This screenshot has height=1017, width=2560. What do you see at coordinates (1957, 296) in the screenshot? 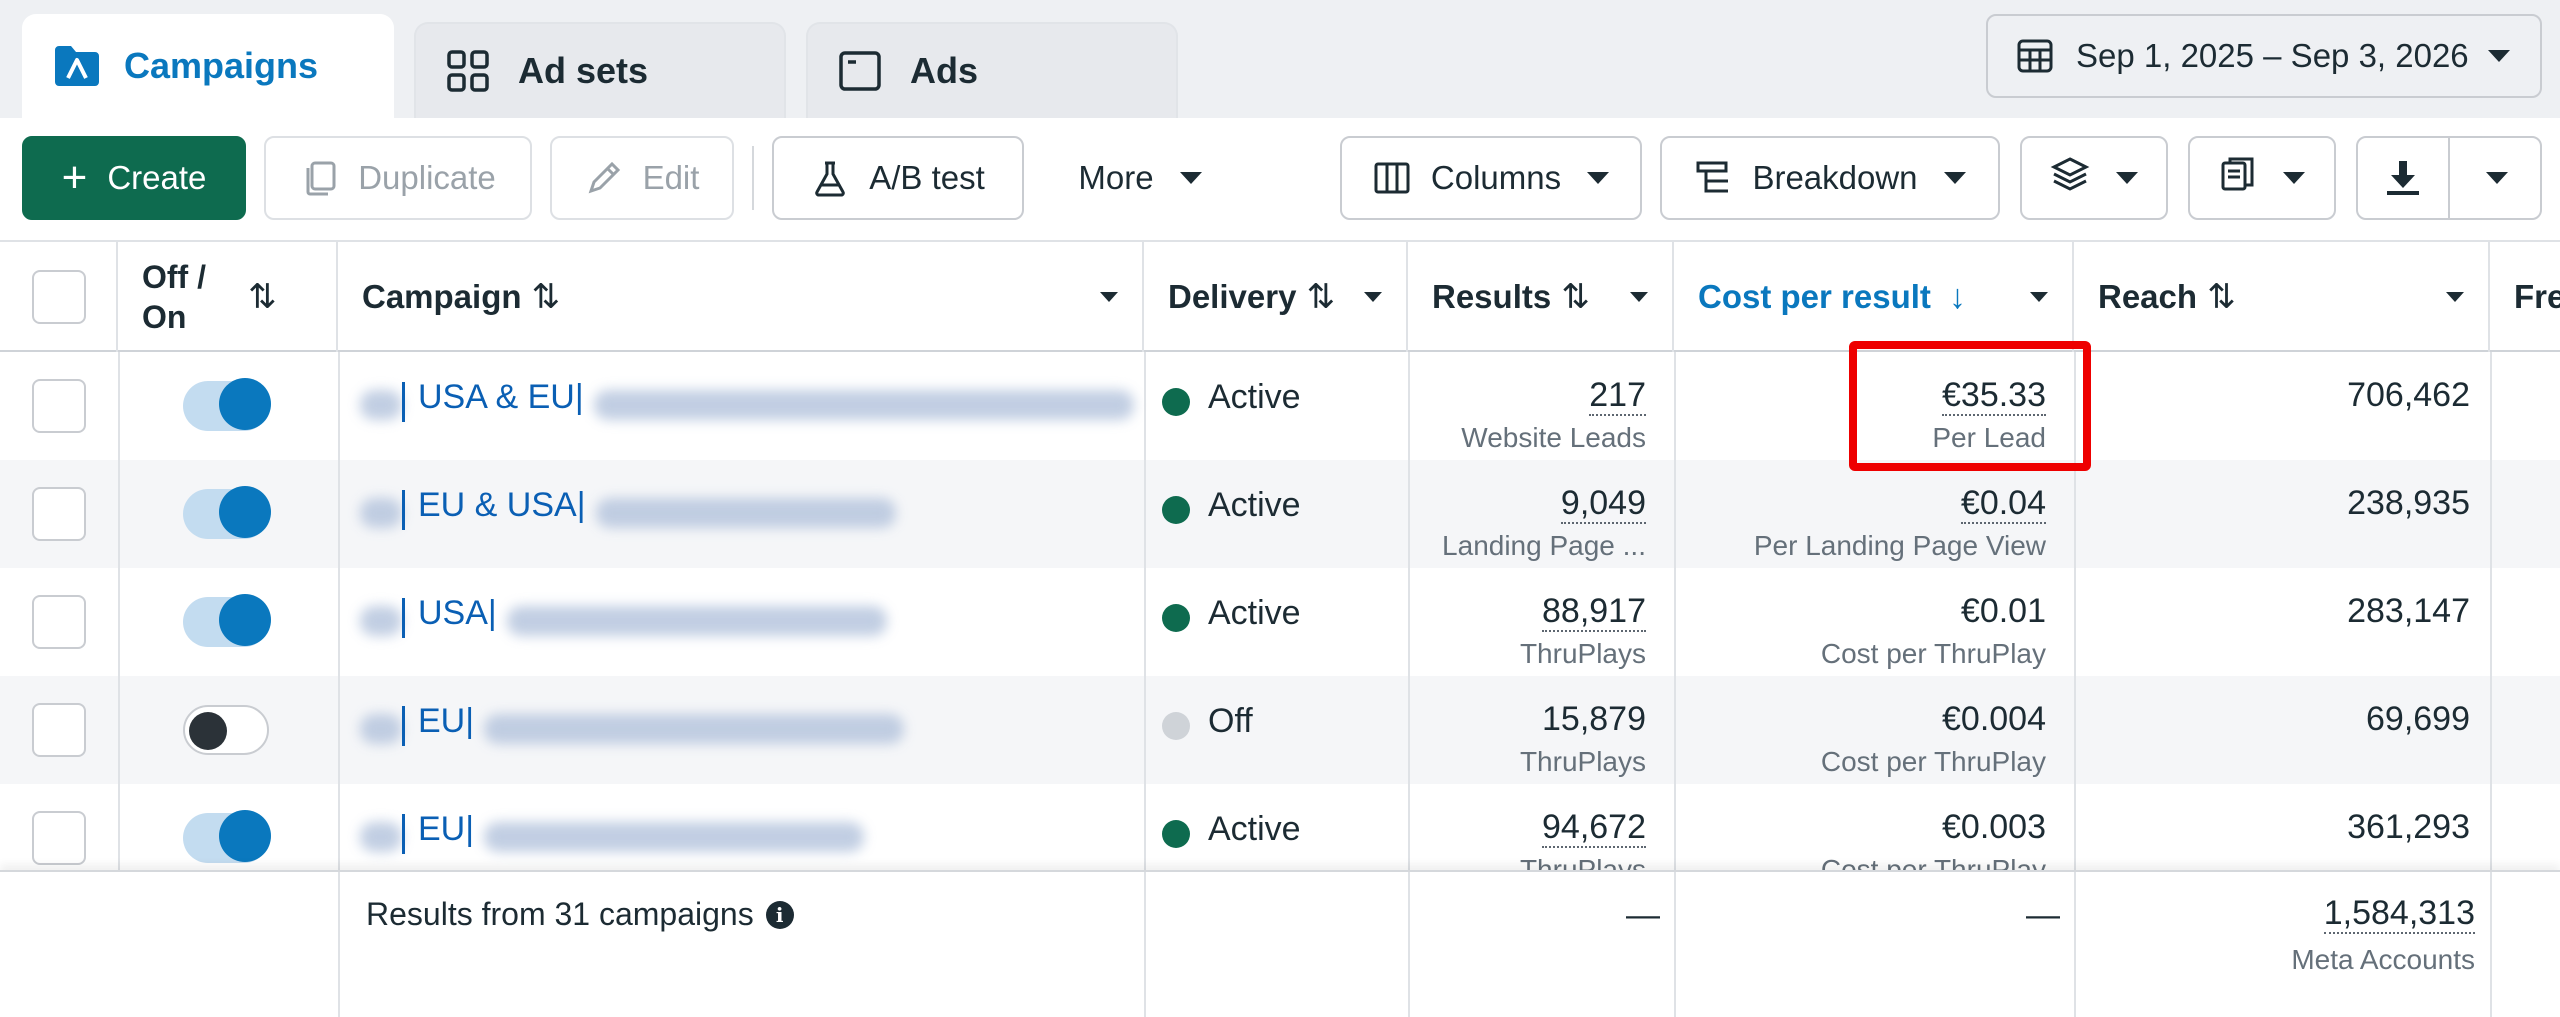
I see `sort-descending-icon: ↓` at bounding box center [1957, 296].